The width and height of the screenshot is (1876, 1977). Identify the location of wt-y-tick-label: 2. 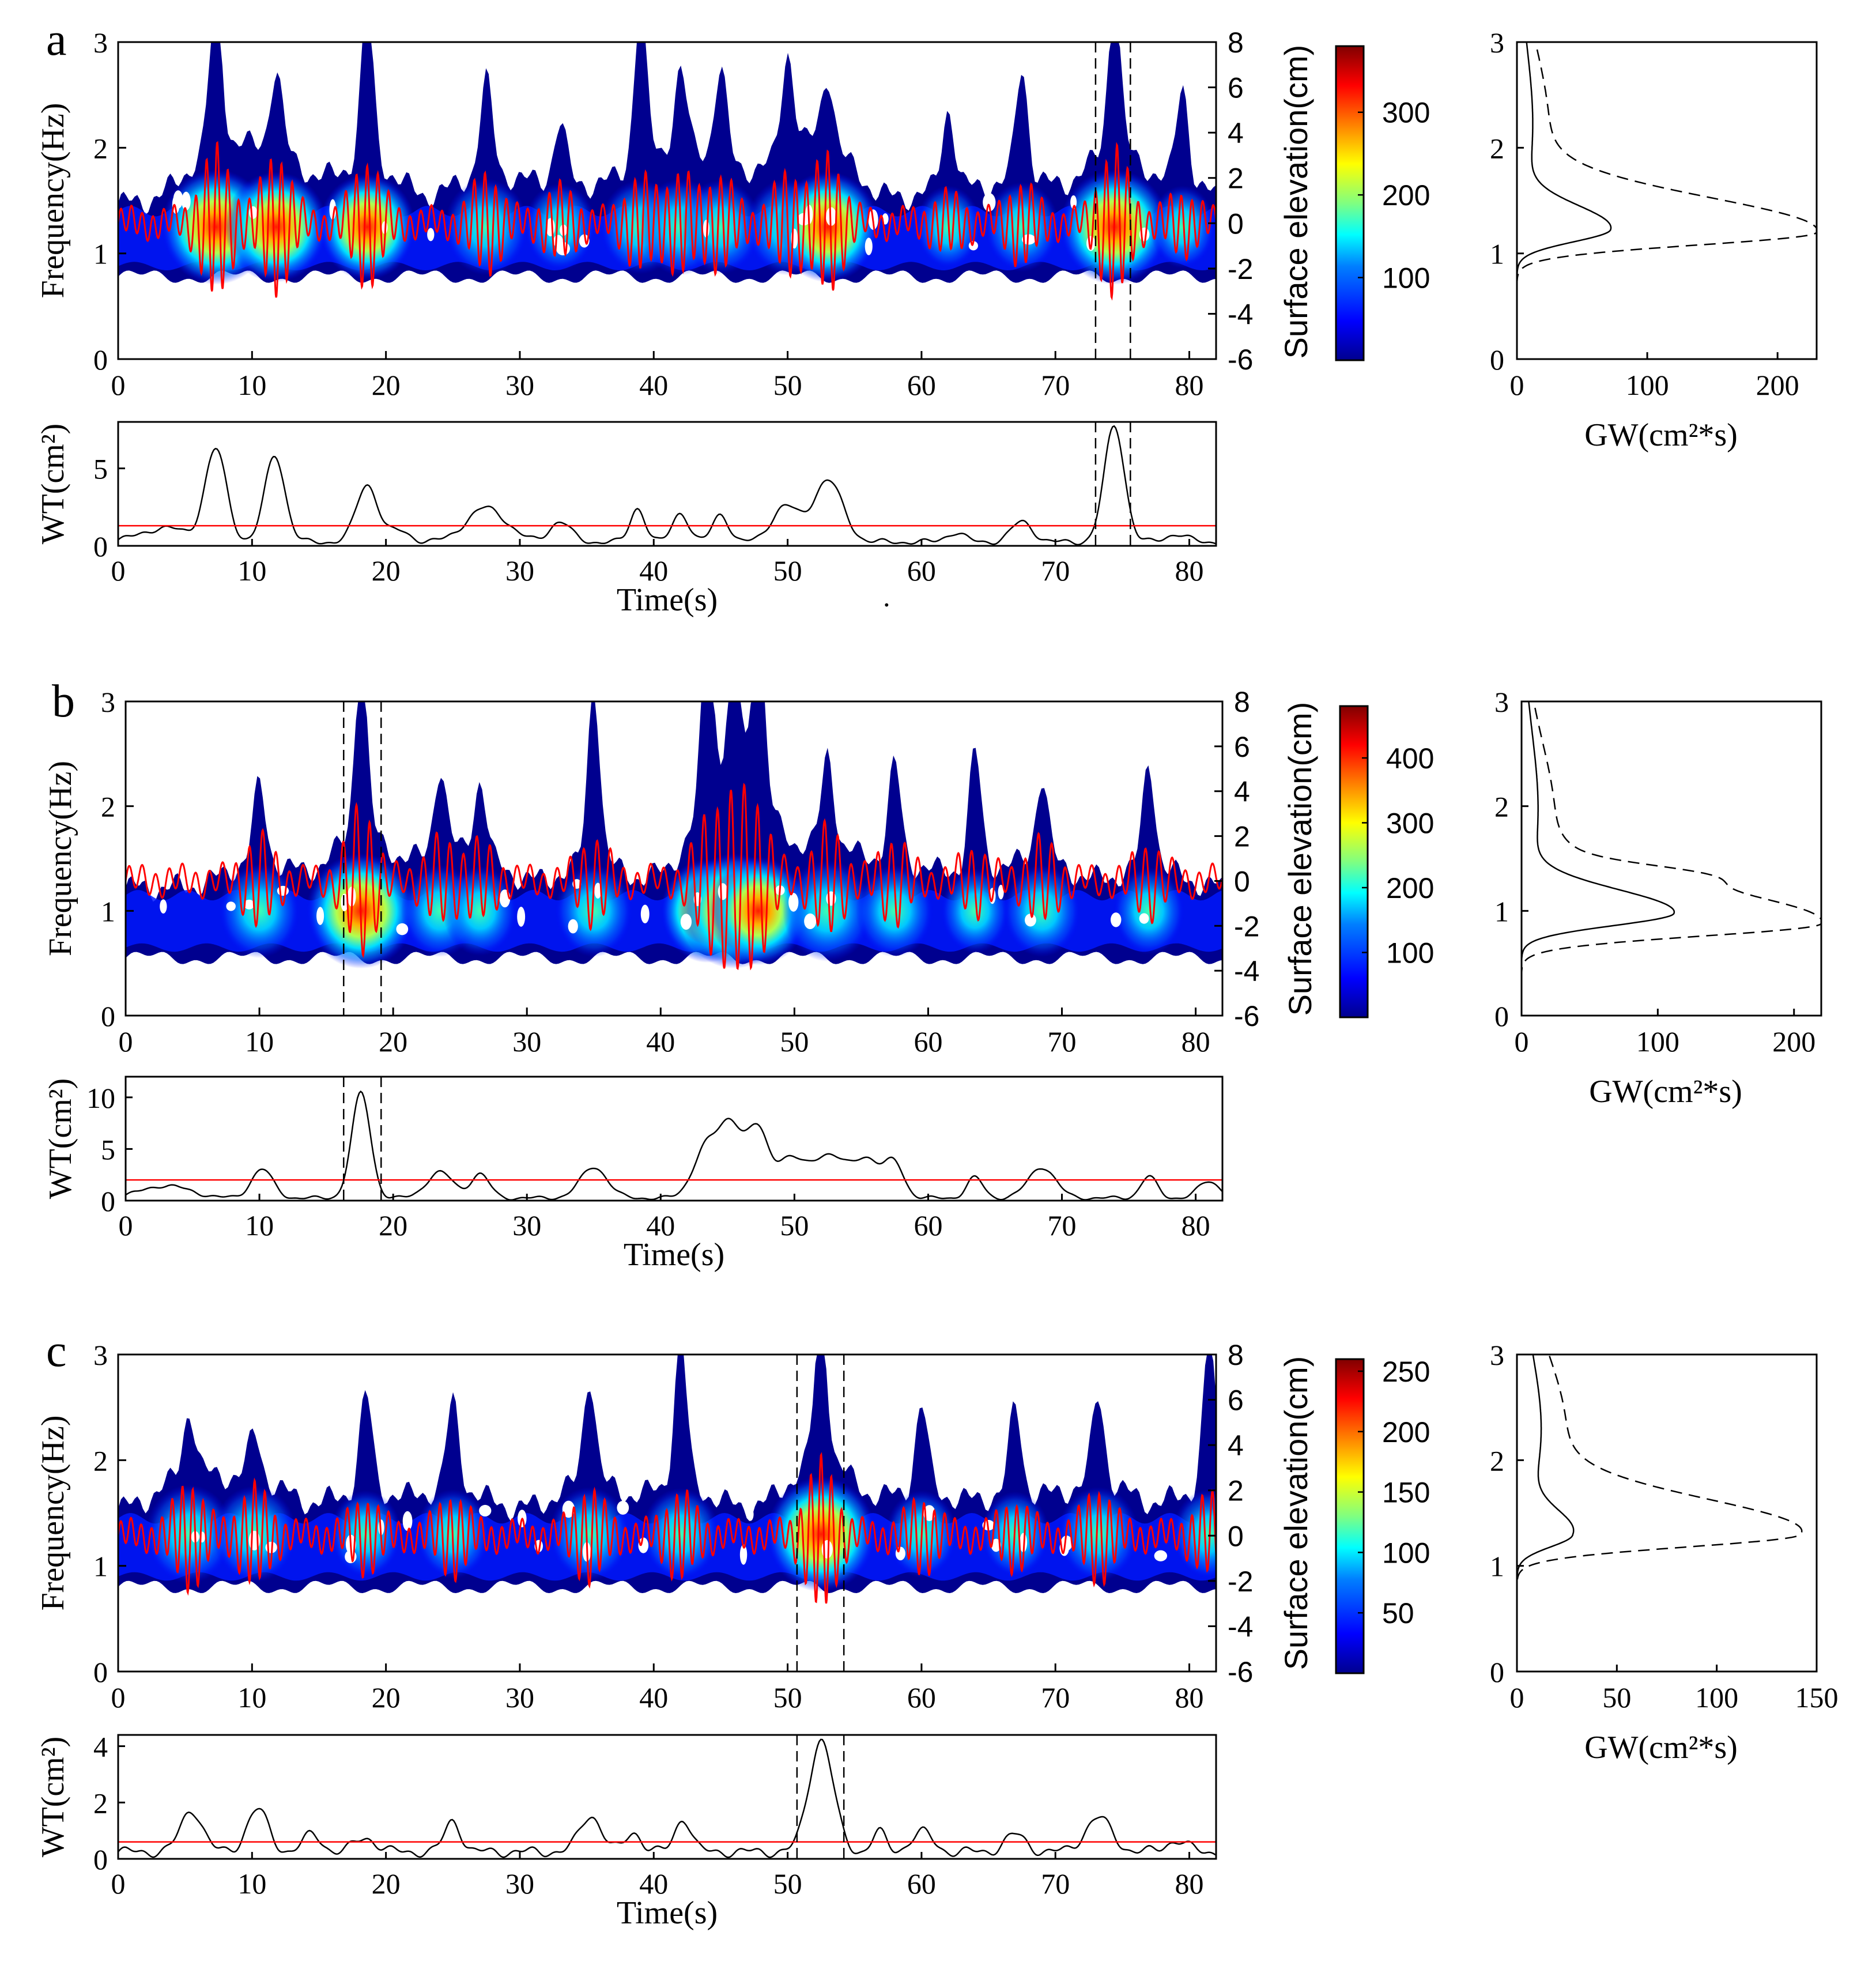
(100, 1803).